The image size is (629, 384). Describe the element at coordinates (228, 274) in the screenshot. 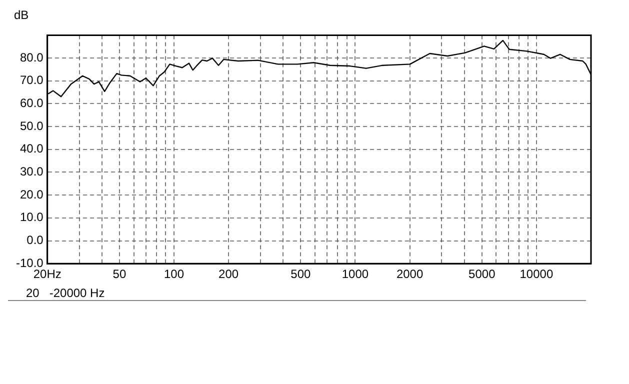

I see `x-tick-label: 200` at that location.